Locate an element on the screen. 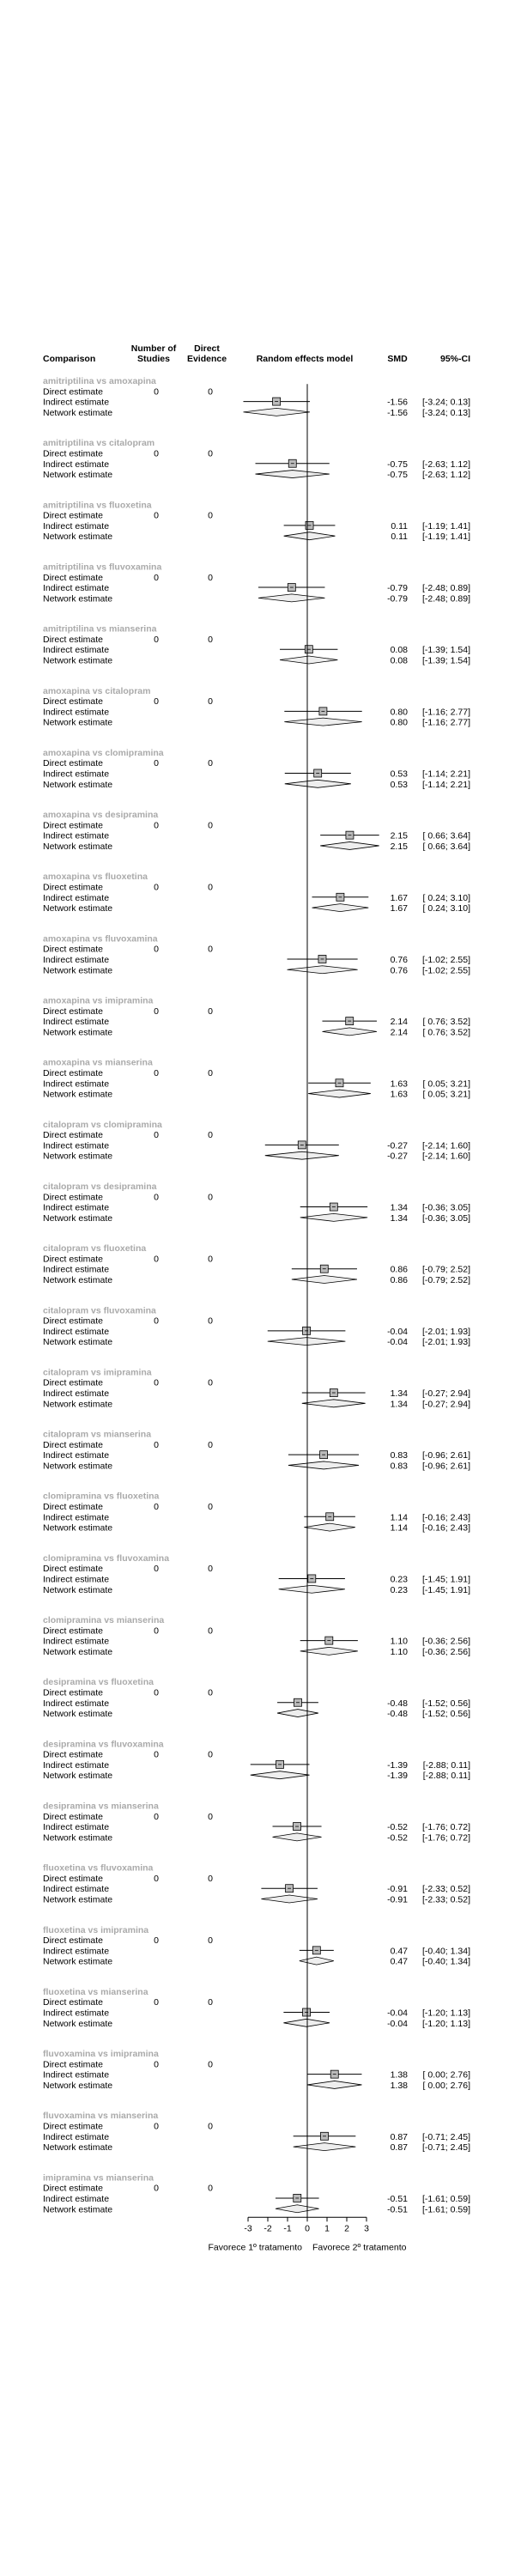 Image resolution: width=515 pixels, height=2576 pixels. comparison-title: amoxapina vs fluoxetina is located at coordinates (95, 877).